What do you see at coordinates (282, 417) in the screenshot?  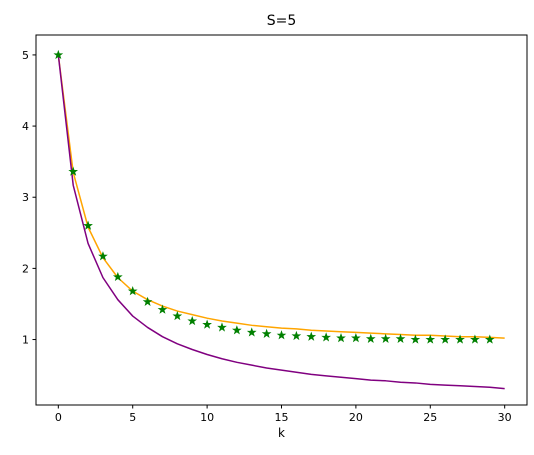 I see `x-tick-label: 15` at bounding box center [282, 417].